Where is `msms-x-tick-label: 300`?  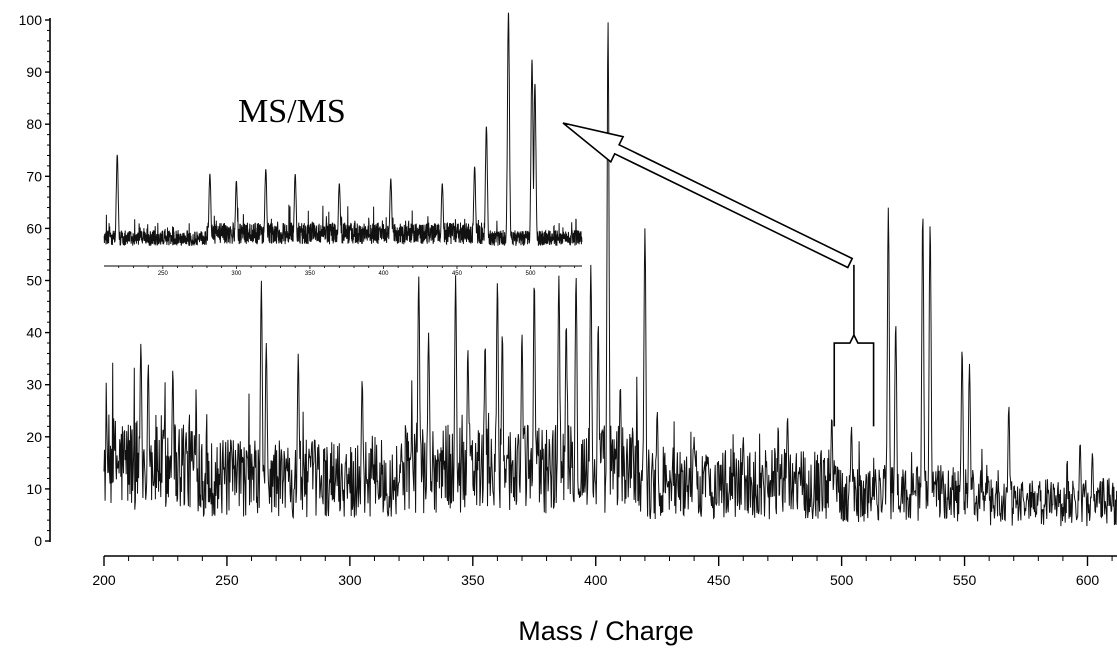 msms-x-tick-label: 300 is located at coordinates (236, 274).